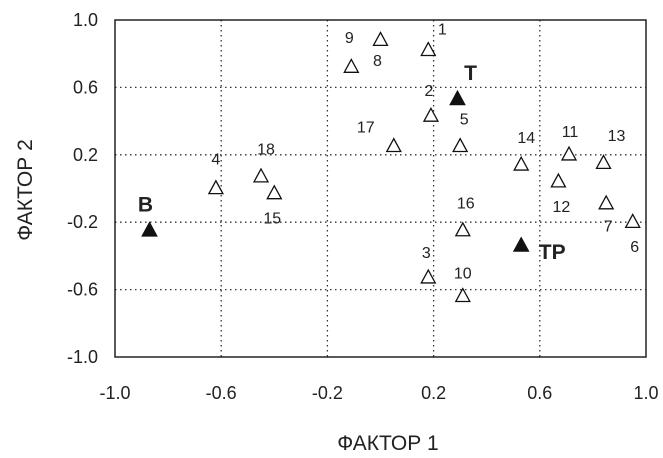 Image resolution: width=663 pixels, height=458 pixels. I want to click on y-tick-label: -0.6, so click(82, 290).